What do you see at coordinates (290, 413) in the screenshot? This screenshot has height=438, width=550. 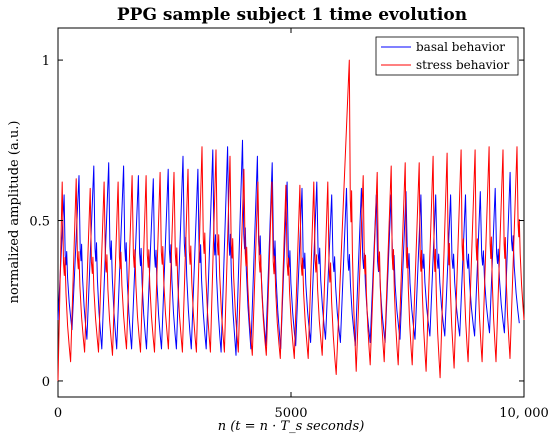 I see `x-tick-label: 5000` at bounding box center [290, 413].